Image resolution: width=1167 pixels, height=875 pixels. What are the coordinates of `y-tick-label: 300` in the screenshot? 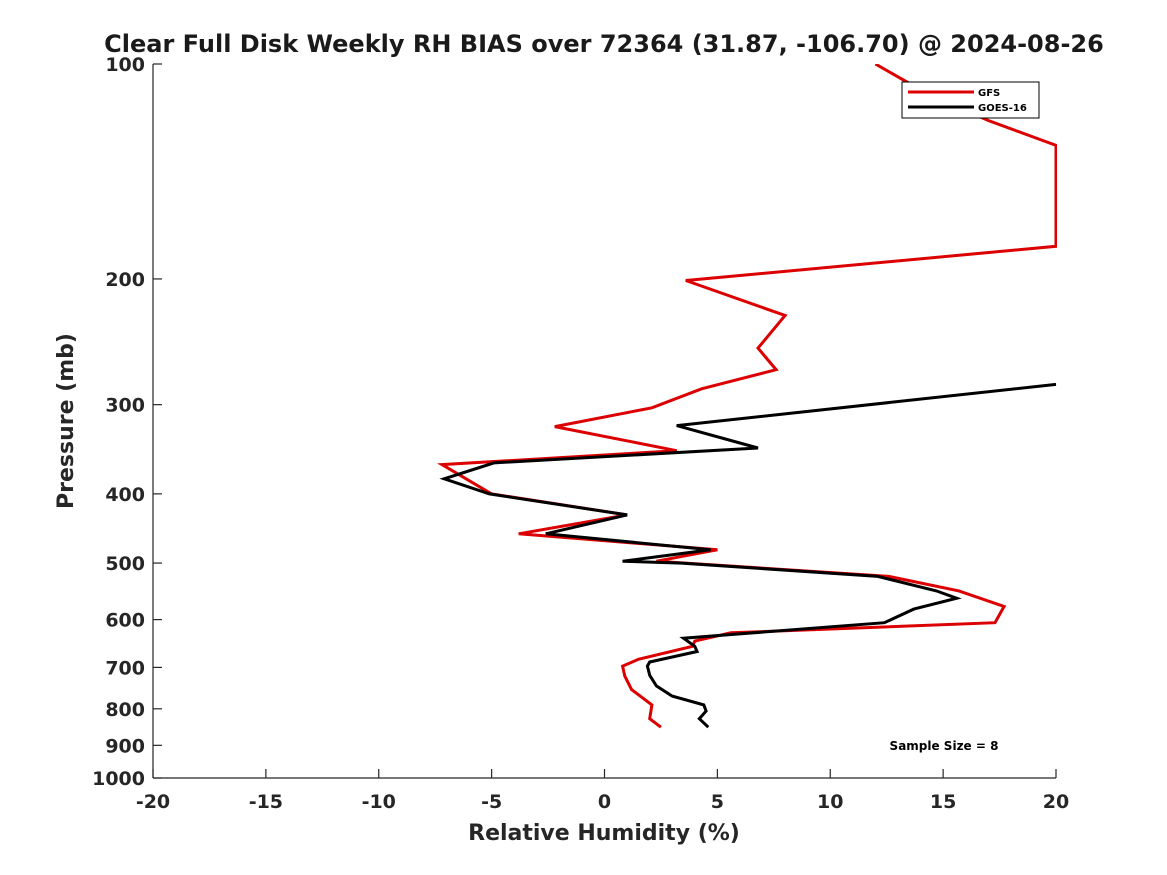 It's located at (125, 406).